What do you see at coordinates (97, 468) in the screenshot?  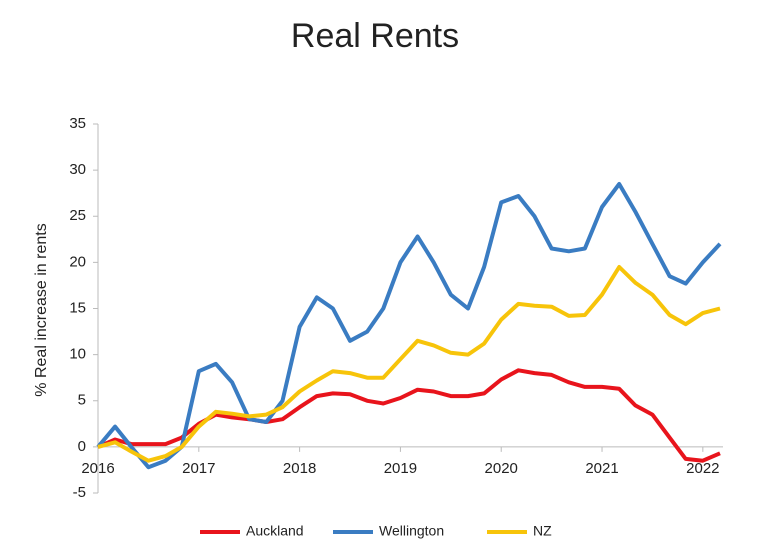 I see `x-tick-label: 2016` at bounding box center [97, 468].